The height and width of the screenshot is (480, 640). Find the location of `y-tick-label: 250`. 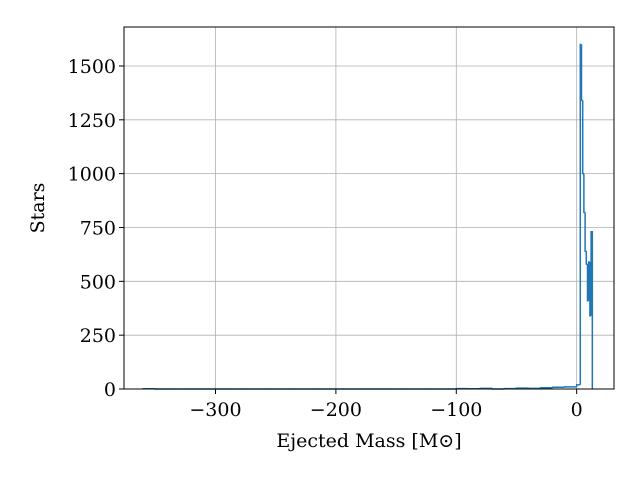

y-tick-label: 250 is located at coordinates (98, 336).